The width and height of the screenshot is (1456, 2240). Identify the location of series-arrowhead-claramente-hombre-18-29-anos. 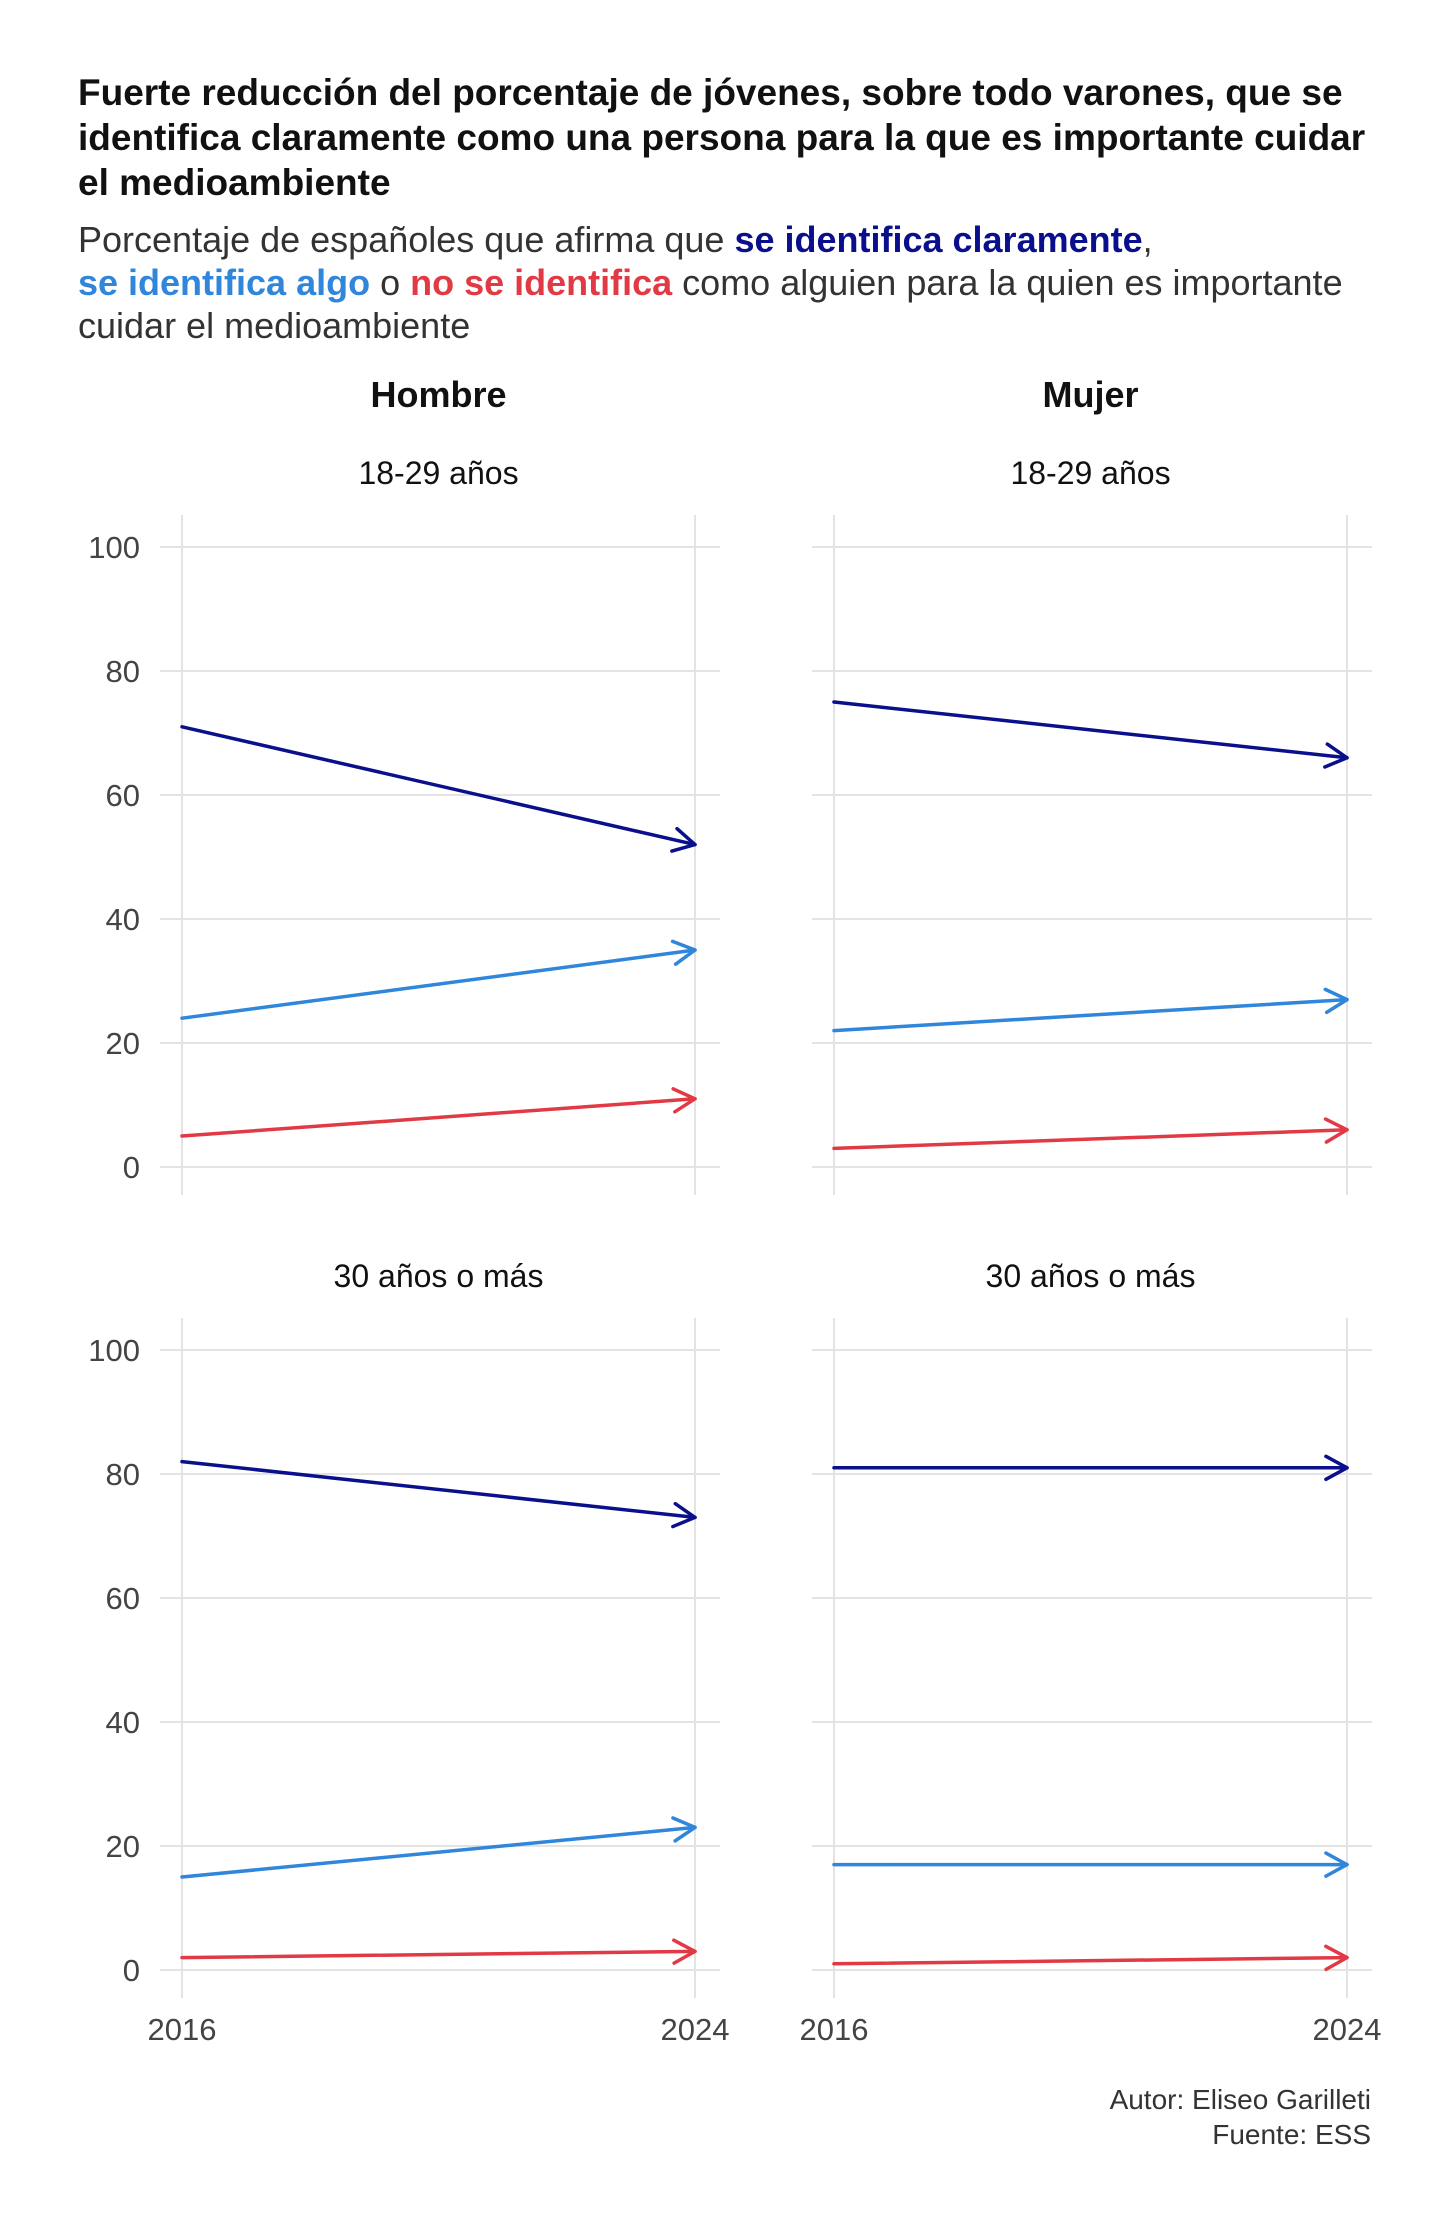
(683, 839).